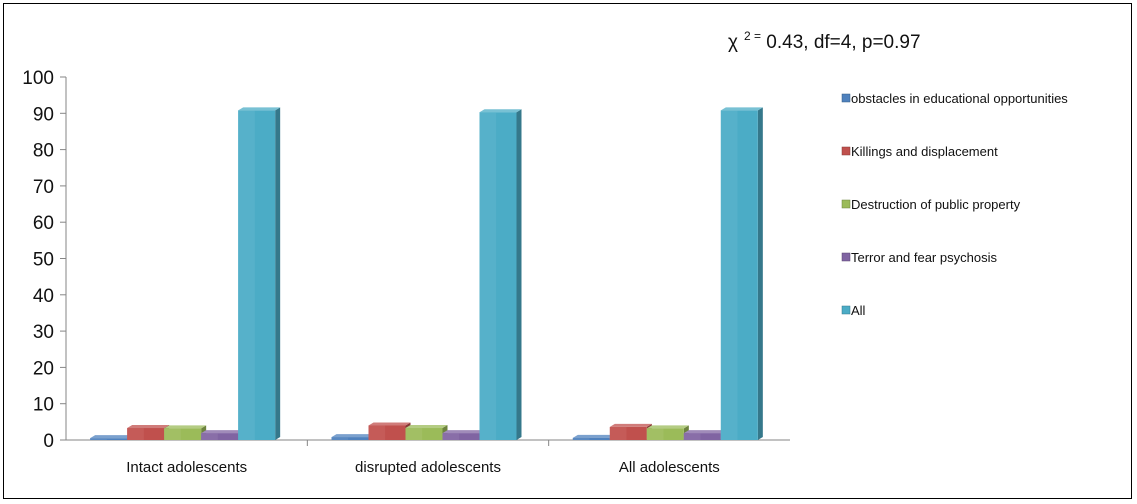 The width and height of the screenshot is (1137, 504). I want to click on legend-item: obstacles in educational opportunities, so click(954, 98).